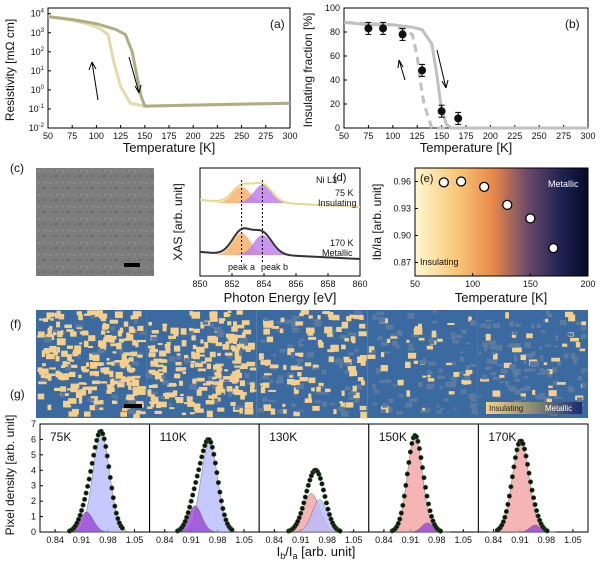  Describe the element at coordinates (472, 284) in the screenshot. I see `panel-e-xtick-label: 100` at that location.